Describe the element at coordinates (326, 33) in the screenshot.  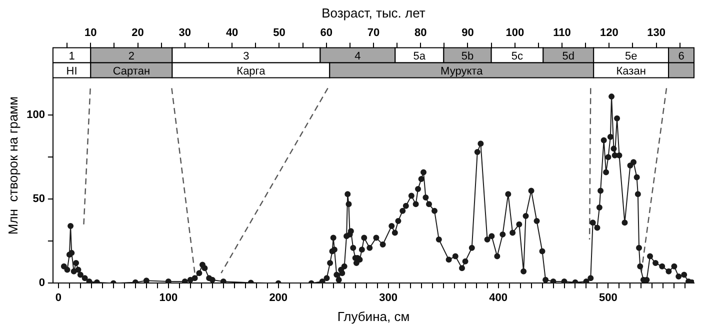
I see `x2-tick-label: 60` at that location.